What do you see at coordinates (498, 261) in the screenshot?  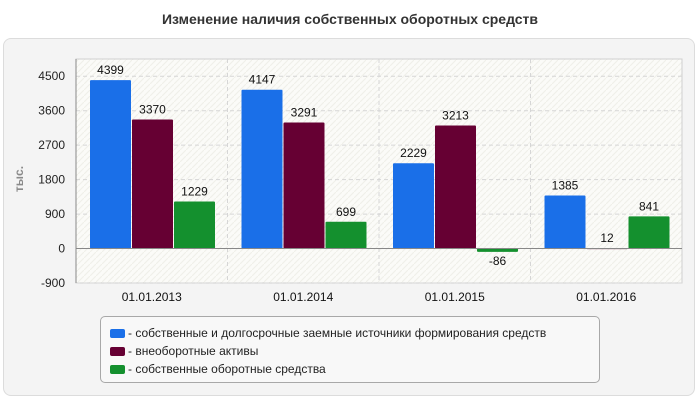 I see `data-label: -86` at bounding box center [498, 261].